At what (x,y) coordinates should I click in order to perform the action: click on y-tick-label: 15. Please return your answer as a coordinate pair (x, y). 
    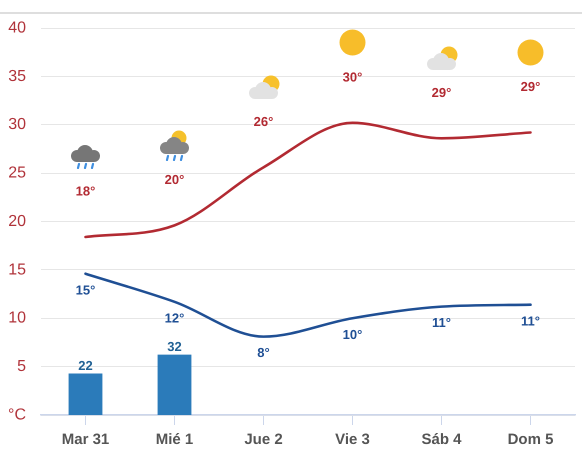
    Looking at the image, I should click on (17, 269).